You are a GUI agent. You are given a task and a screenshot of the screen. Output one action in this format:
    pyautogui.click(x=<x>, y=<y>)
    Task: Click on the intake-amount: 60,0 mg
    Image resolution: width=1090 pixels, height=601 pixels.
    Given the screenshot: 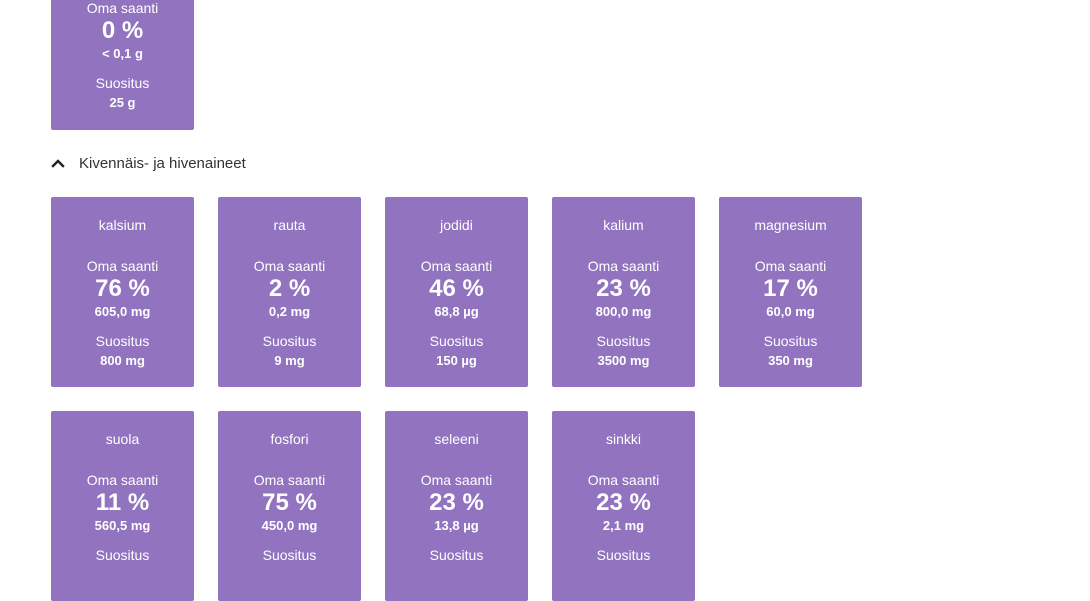 What is the action you would take?
    pyautogui.click(x=790, y=311)
    